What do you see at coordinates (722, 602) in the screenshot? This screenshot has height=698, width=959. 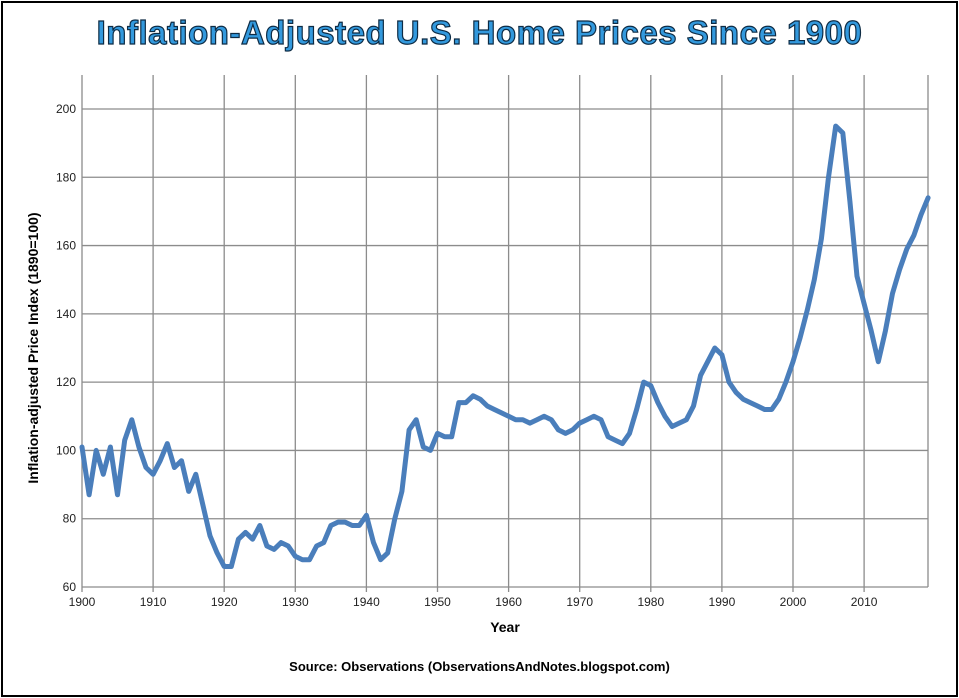 I see `x-tick-label: 1990` at bounding box center [722, 602].